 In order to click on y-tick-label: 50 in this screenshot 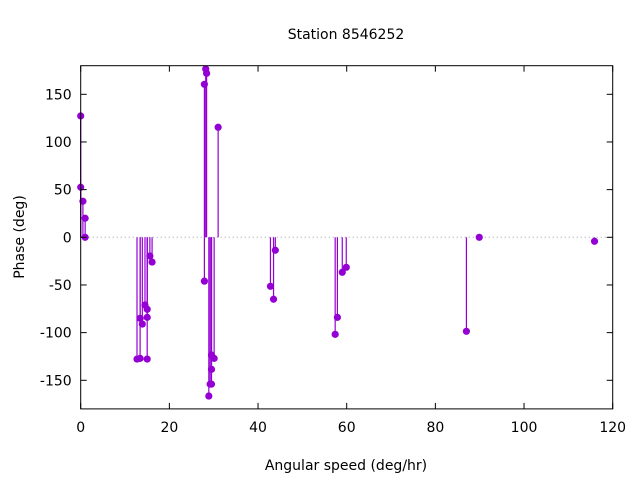, I will do `click(63, 191)`.